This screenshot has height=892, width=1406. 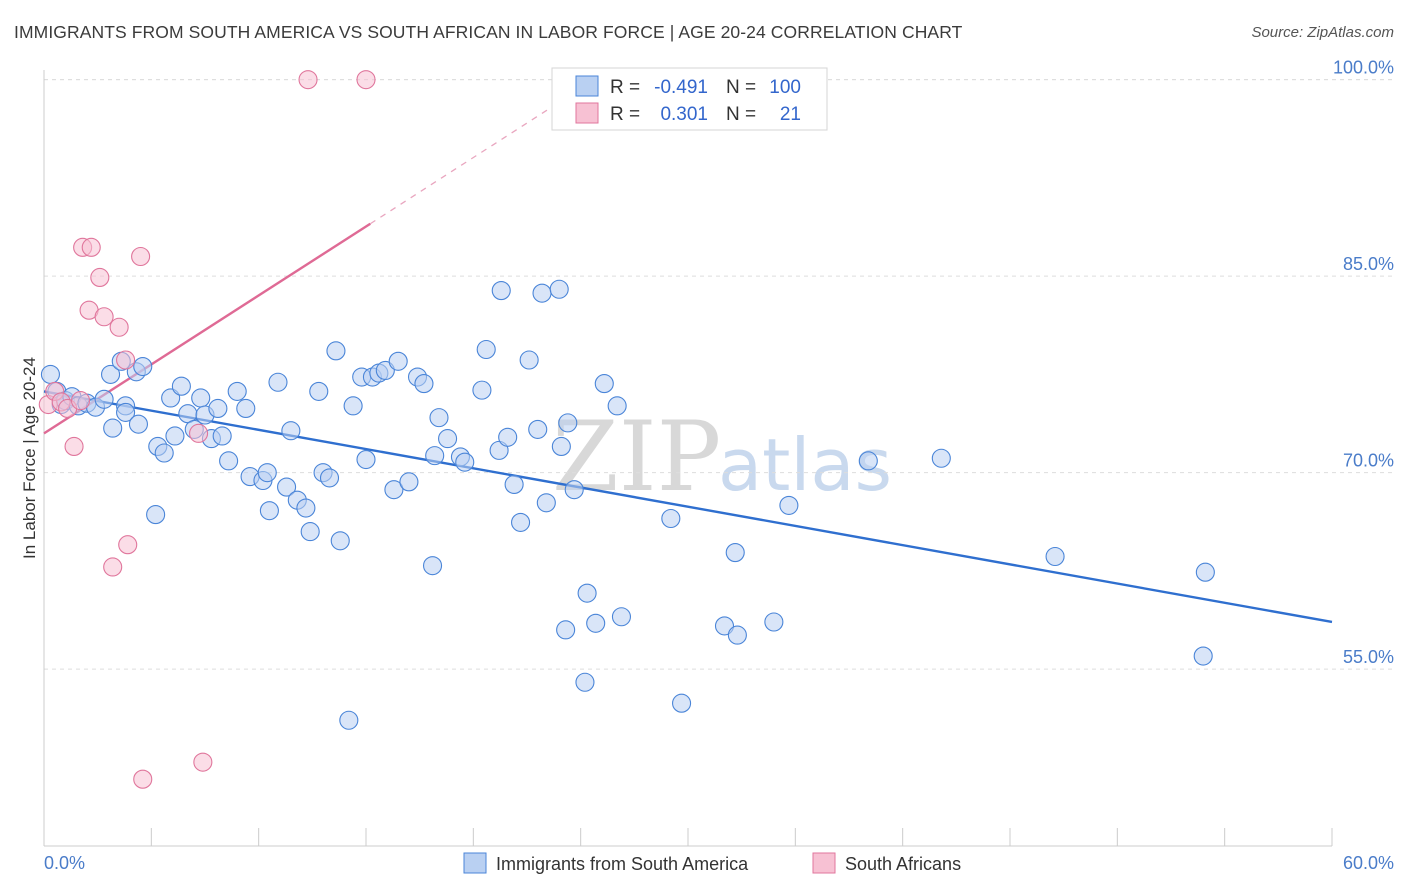 I want to click on legend-r-label-1: R =, so click(x=625, y=87).